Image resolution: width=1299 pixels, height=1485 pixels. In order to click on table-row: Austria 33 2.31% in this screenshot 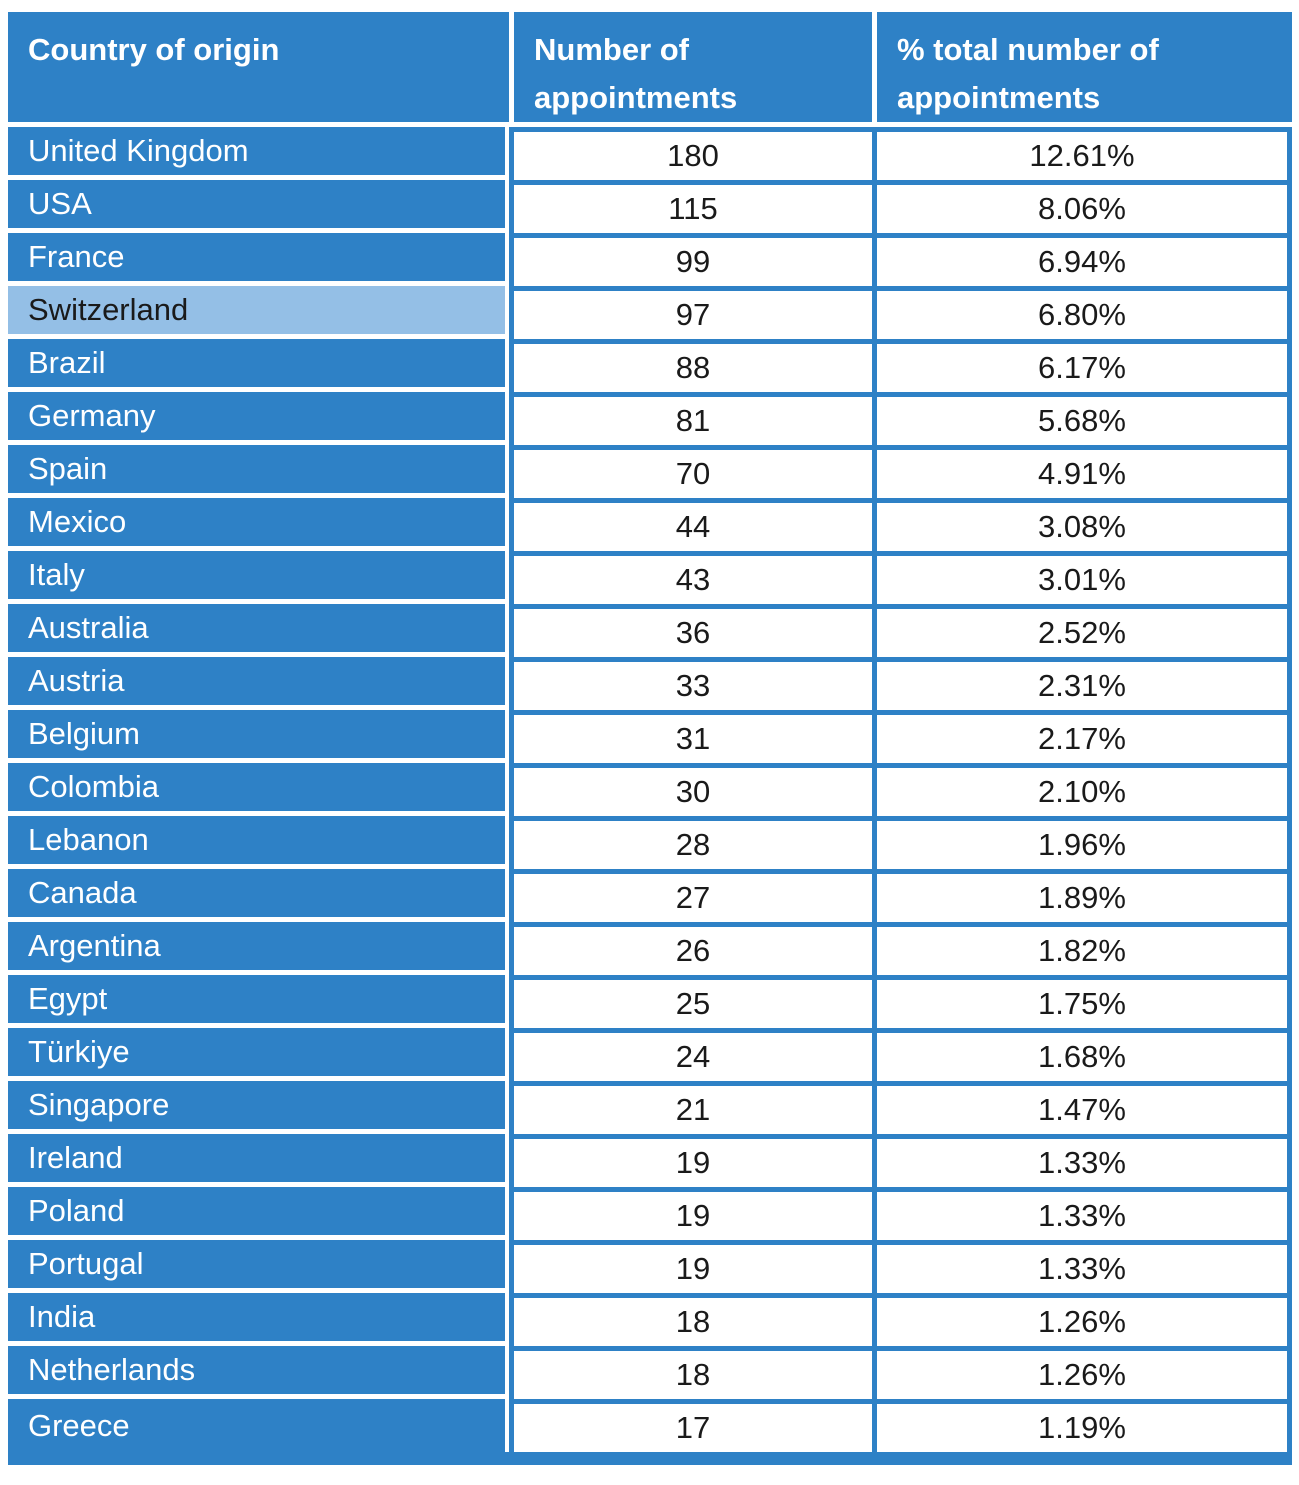, I will do `click(650, 684)`.